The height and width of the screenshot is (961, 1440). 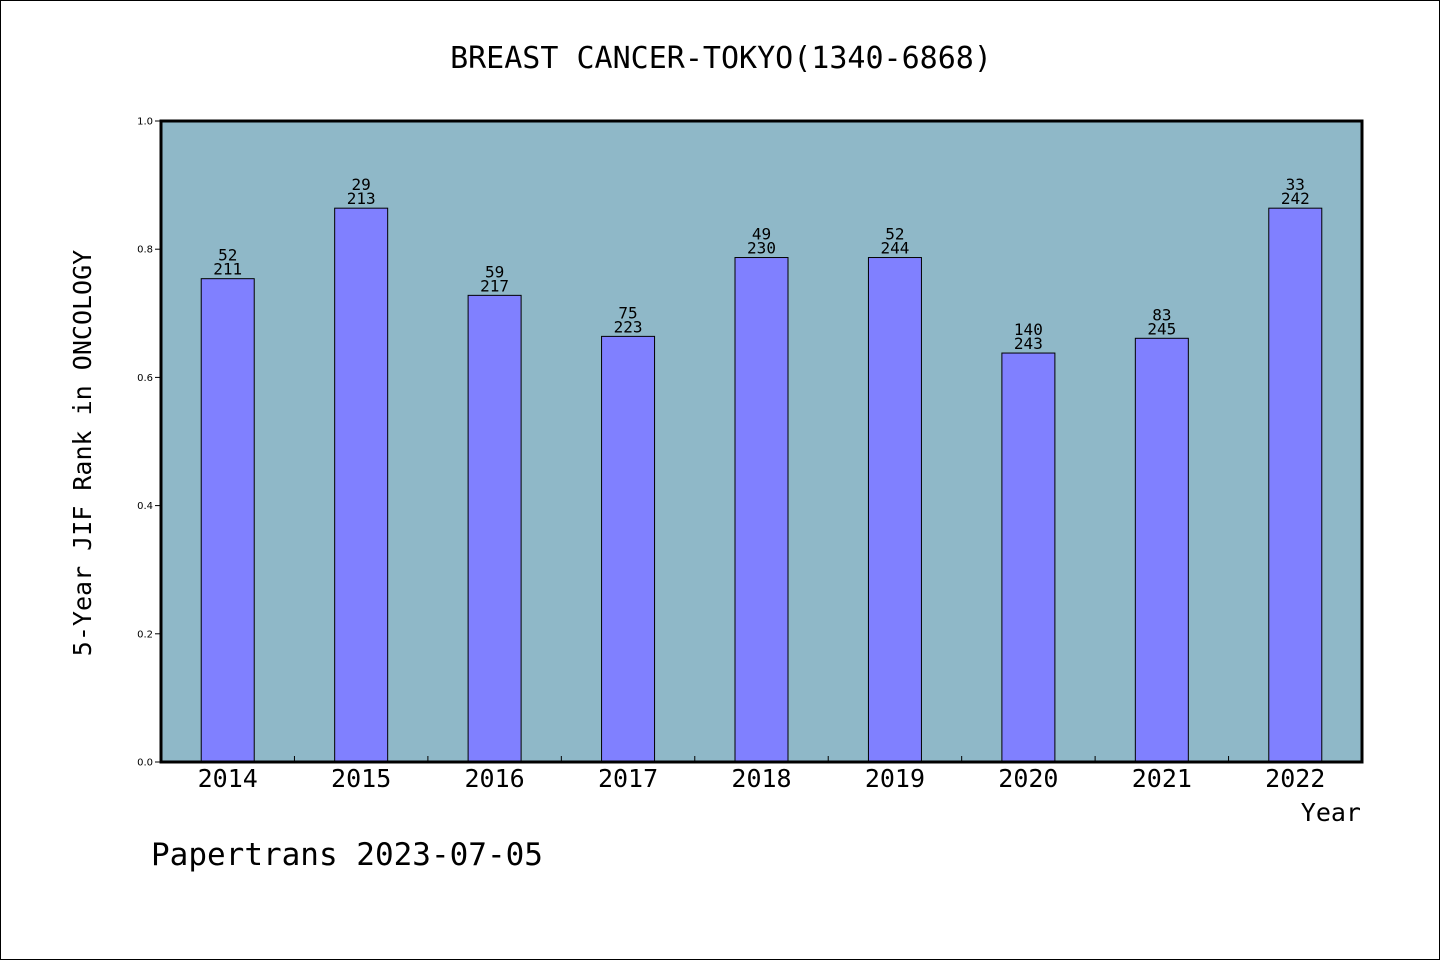 What do you see at coordinates (721, 58) in the screenshot?
I see `chart-title: BREAST CANCER-TOKYO(1340-6868)` at bounding box center [721, 58].